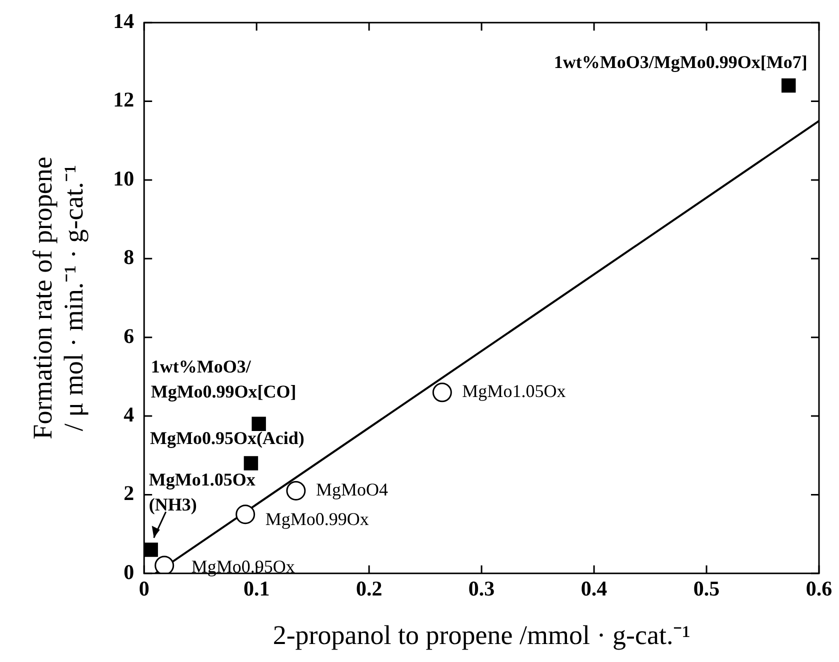  I want to click on y-tick-label: 14, so click(124, 21).